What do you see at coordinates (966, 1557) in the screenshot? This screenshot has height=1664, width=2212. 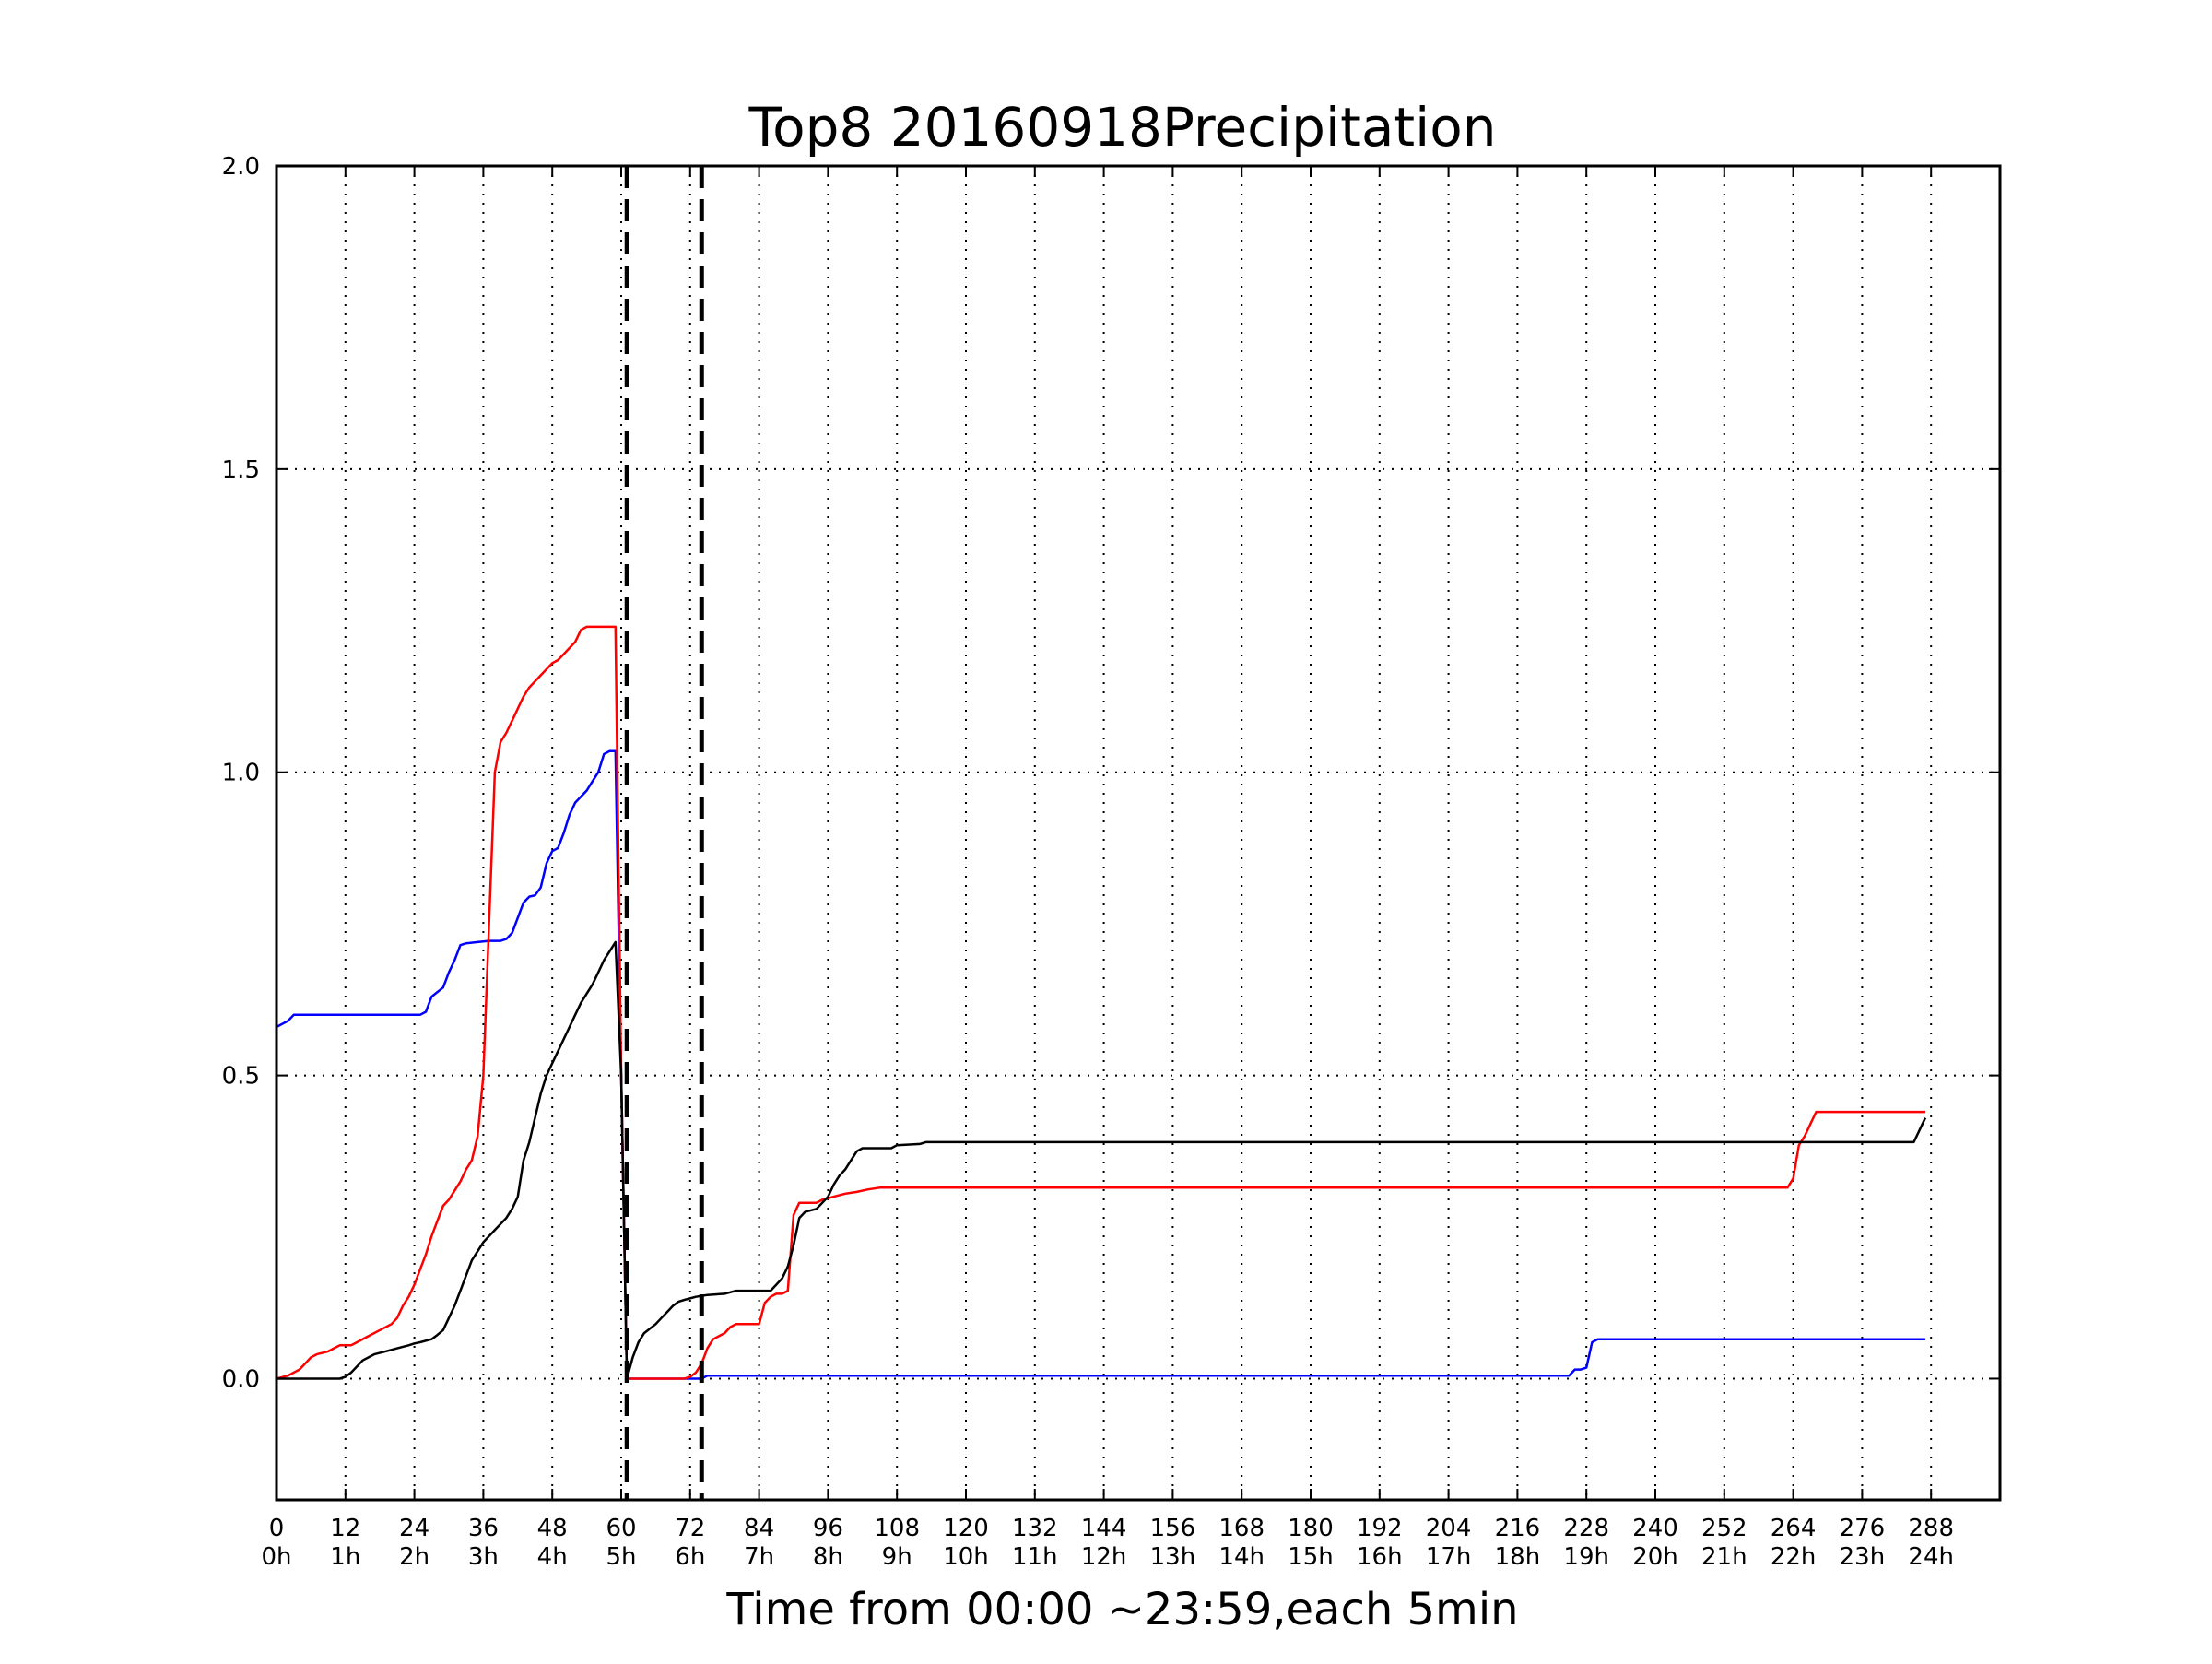 I see `x-tick-sublabel: 10h` at bounding box center [966, 1557].